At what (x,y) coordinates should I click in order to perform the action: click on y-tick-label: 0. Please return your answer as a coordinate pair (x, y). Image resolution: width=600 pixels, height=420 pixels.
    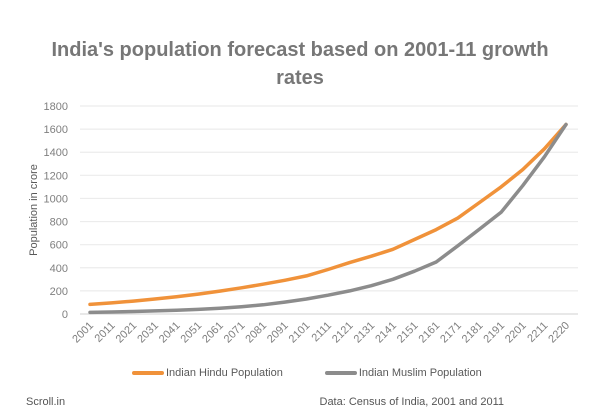
    Looking at the image, I should click on (65, 315).